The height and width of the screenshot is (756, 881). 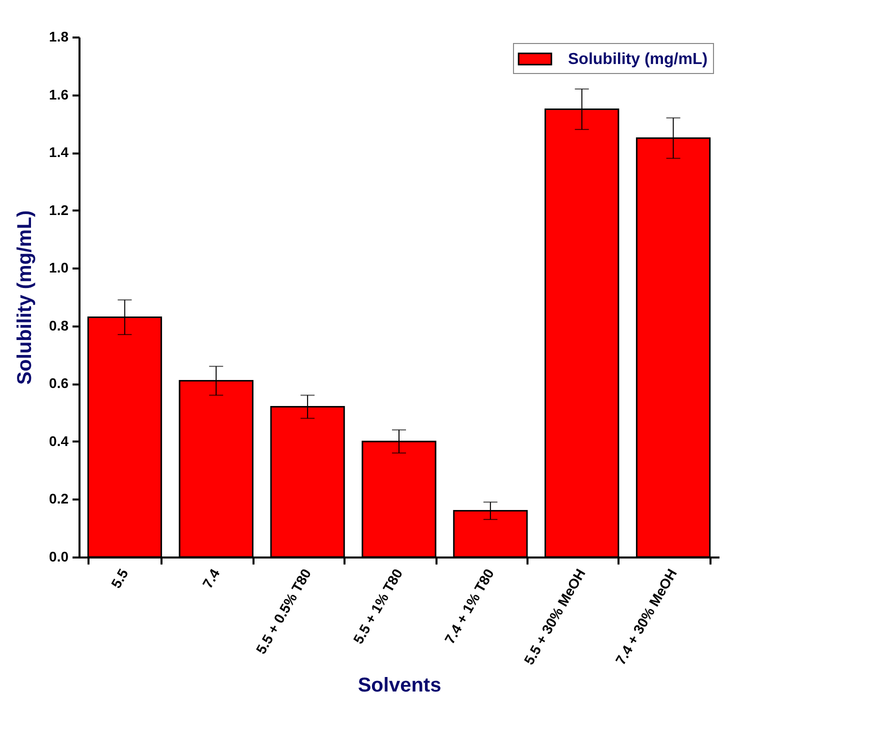 What do you see at coordinates (469, 606) in the screenshot?
I see `x-tick-label: 7.4 + 1% T80` at bounding box center [469, 606].